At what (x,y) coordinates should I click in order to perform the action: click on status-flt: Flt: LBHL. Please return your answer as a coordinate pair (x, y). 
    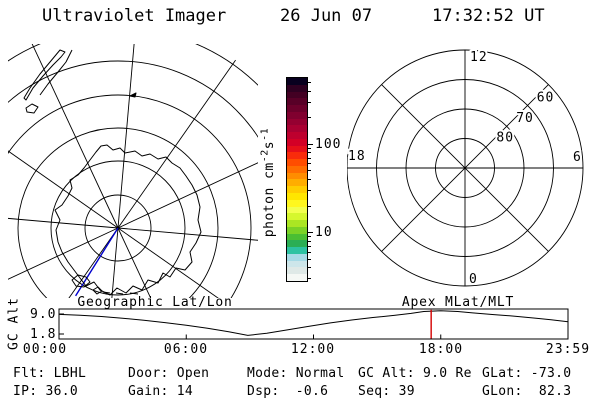
    Looking at the image, I should click on (50, 373).